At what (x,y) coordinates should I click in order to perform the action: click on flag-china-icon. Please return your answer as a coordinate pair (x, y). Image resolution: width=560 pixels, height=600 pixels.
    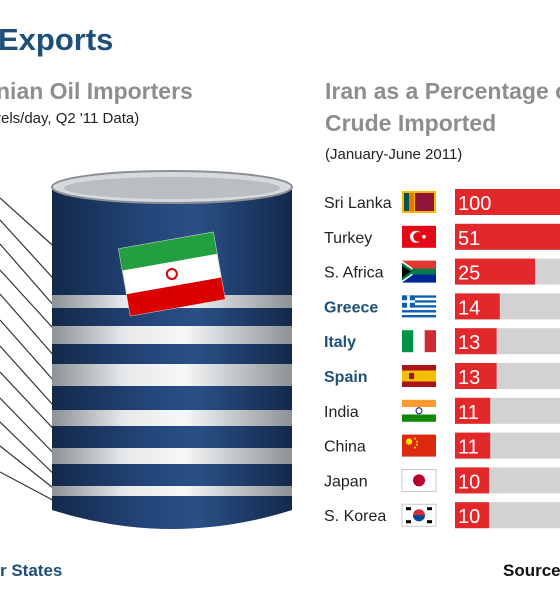
    Looking at the image, I should click on (419, 445).